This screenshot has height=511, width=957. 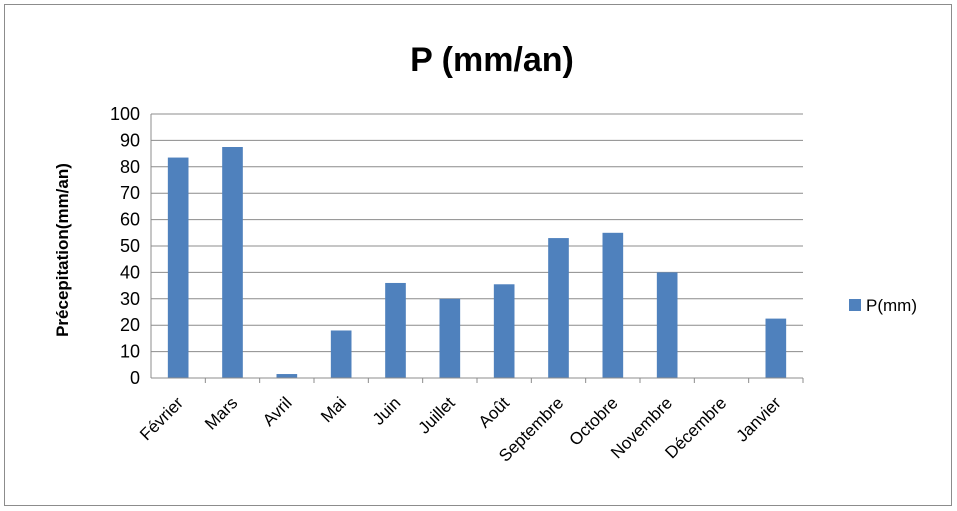 I want to click on bar-aout, so click(x=504, y=331).